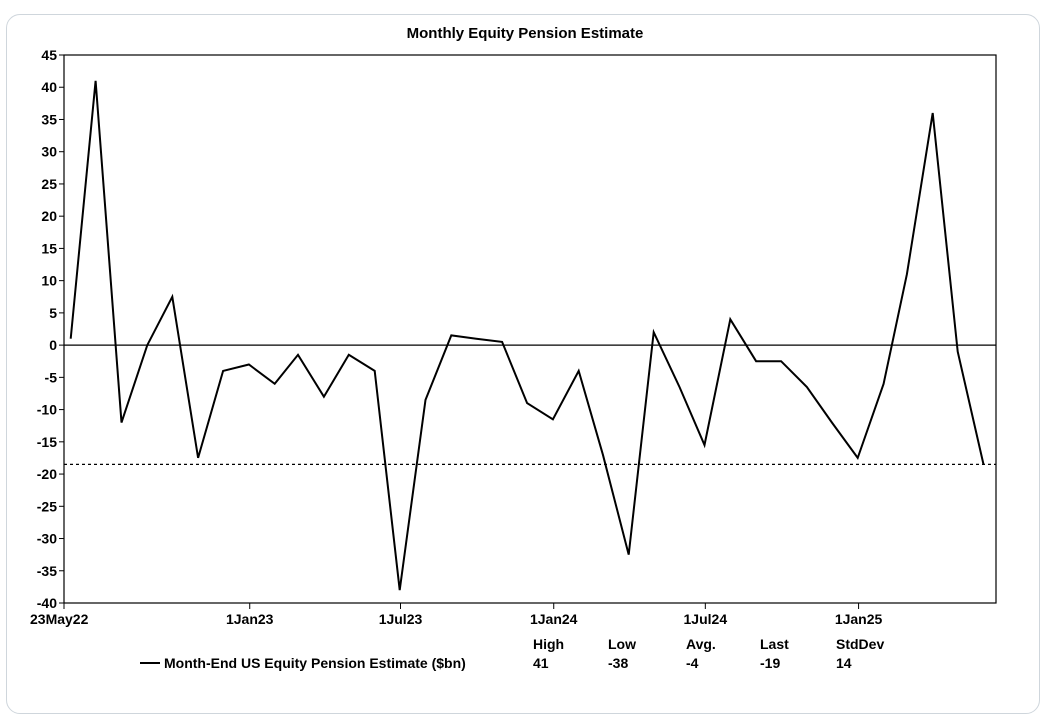 This screenshot has width=1050, height=724. Describe the element at coordinates (525, 33) in the screenshot. I see `chart-title: Monthly Equity Pension Estimate` at that location.